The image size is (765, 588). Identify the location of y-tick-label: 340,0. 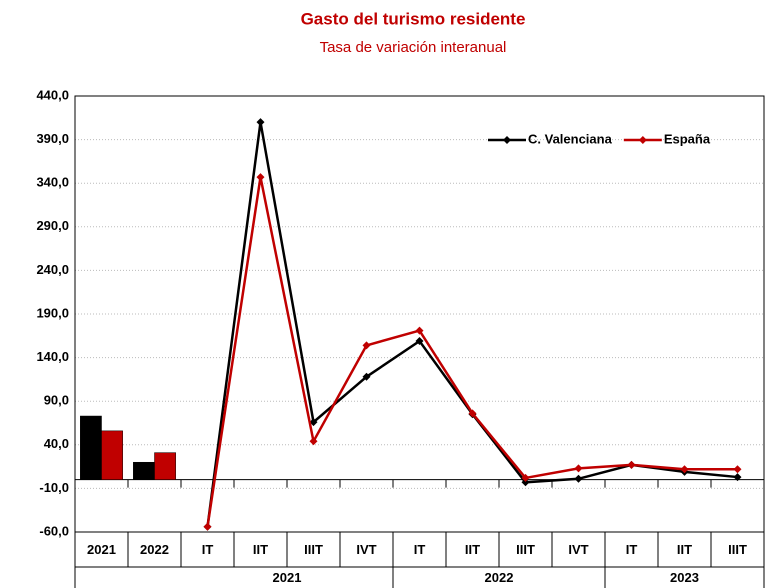
(52, 182).